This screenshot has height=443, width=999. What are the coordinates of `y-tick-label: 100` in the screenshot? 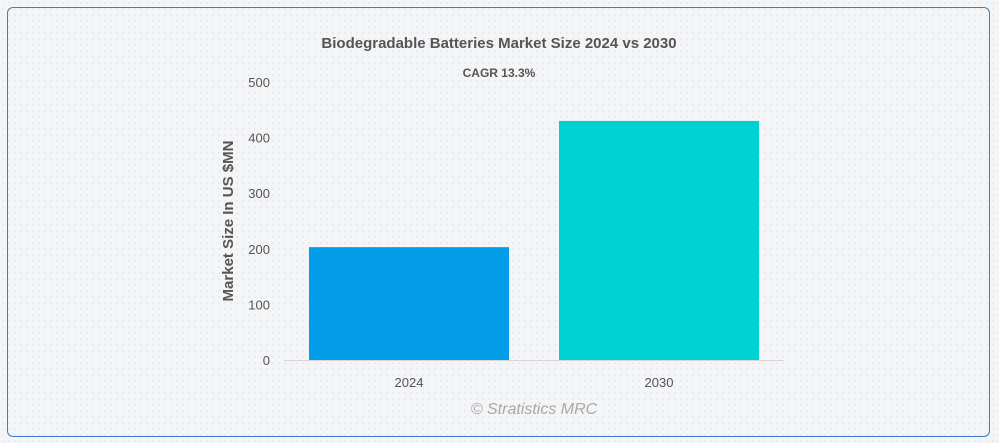 It's located at (259, 304).